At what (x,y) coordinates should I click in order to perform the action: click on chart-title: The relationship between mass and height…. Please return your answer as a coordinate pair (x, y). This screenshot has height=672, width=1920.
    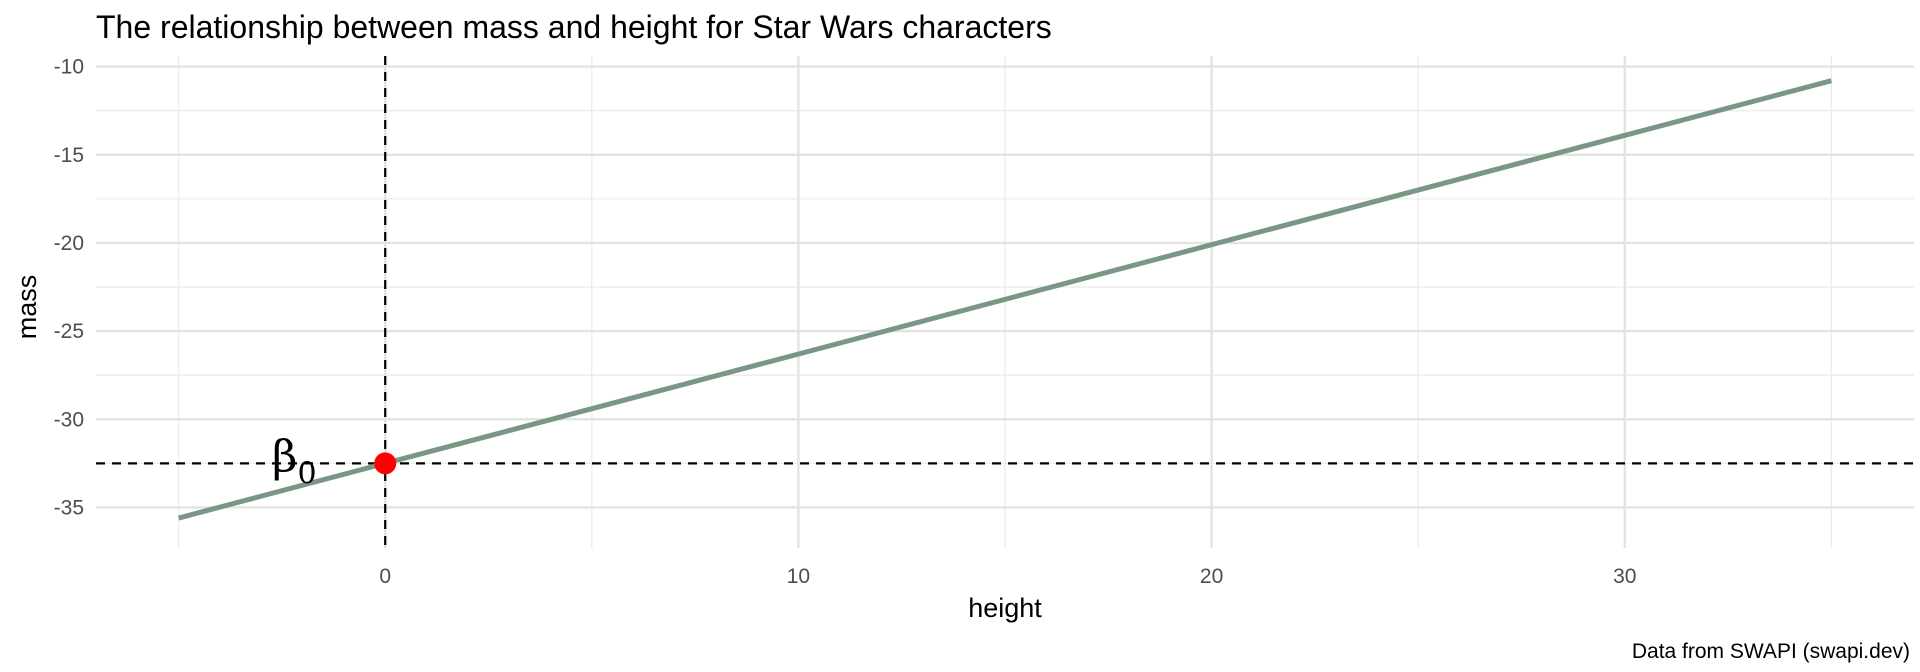
    Looking at the image, I should click on (574, 27).